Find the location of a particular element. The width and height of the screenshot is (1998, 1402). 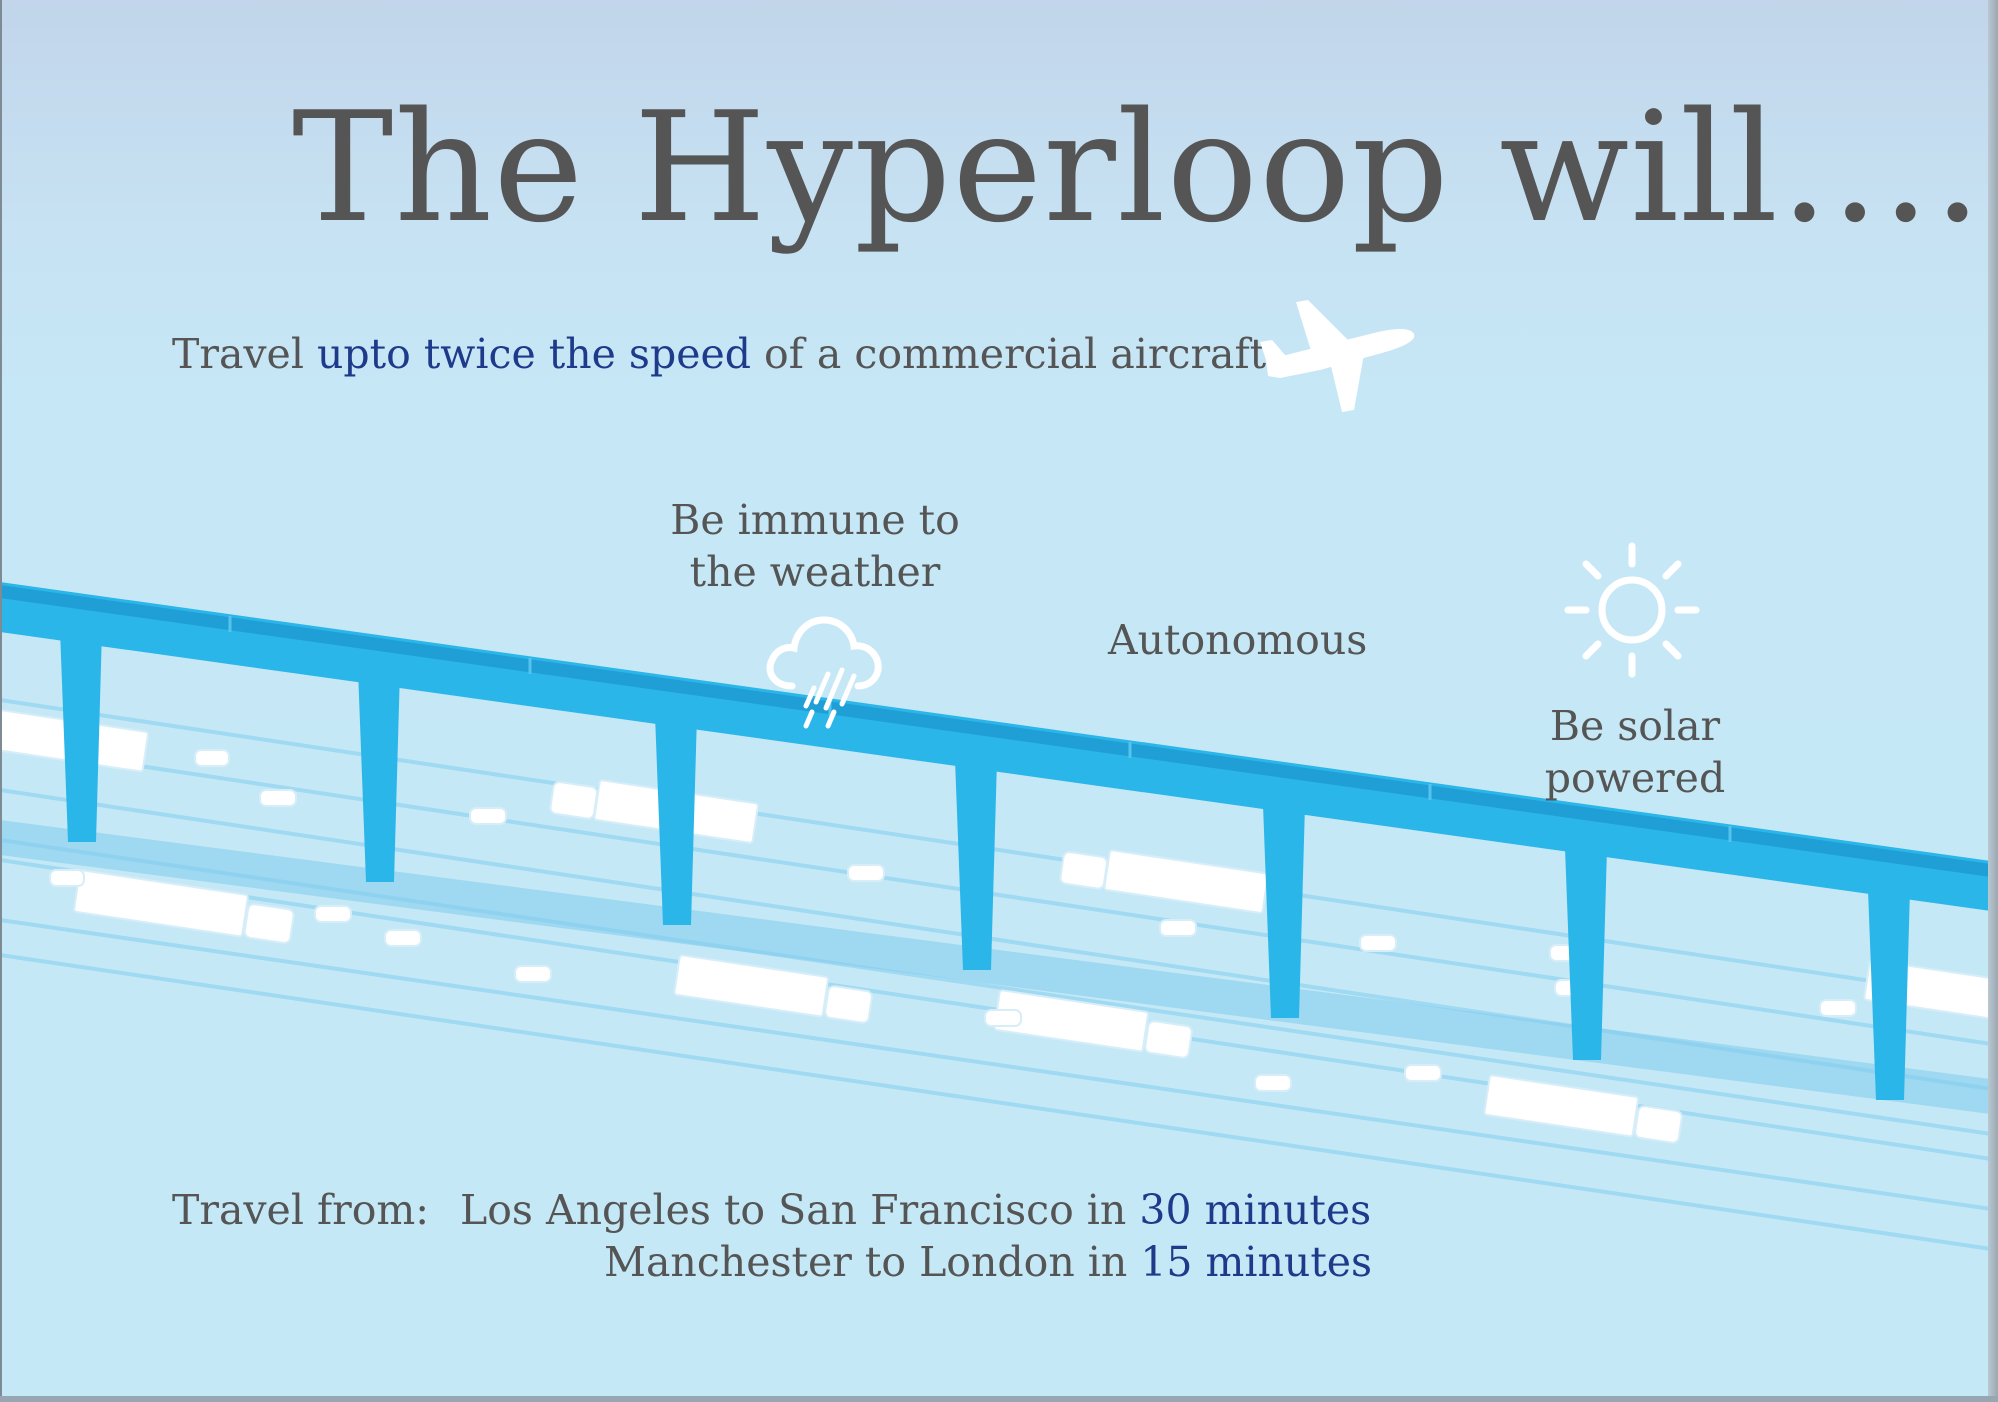

route-1-time: 30 minutes is located at coordinates (1255, 1210).